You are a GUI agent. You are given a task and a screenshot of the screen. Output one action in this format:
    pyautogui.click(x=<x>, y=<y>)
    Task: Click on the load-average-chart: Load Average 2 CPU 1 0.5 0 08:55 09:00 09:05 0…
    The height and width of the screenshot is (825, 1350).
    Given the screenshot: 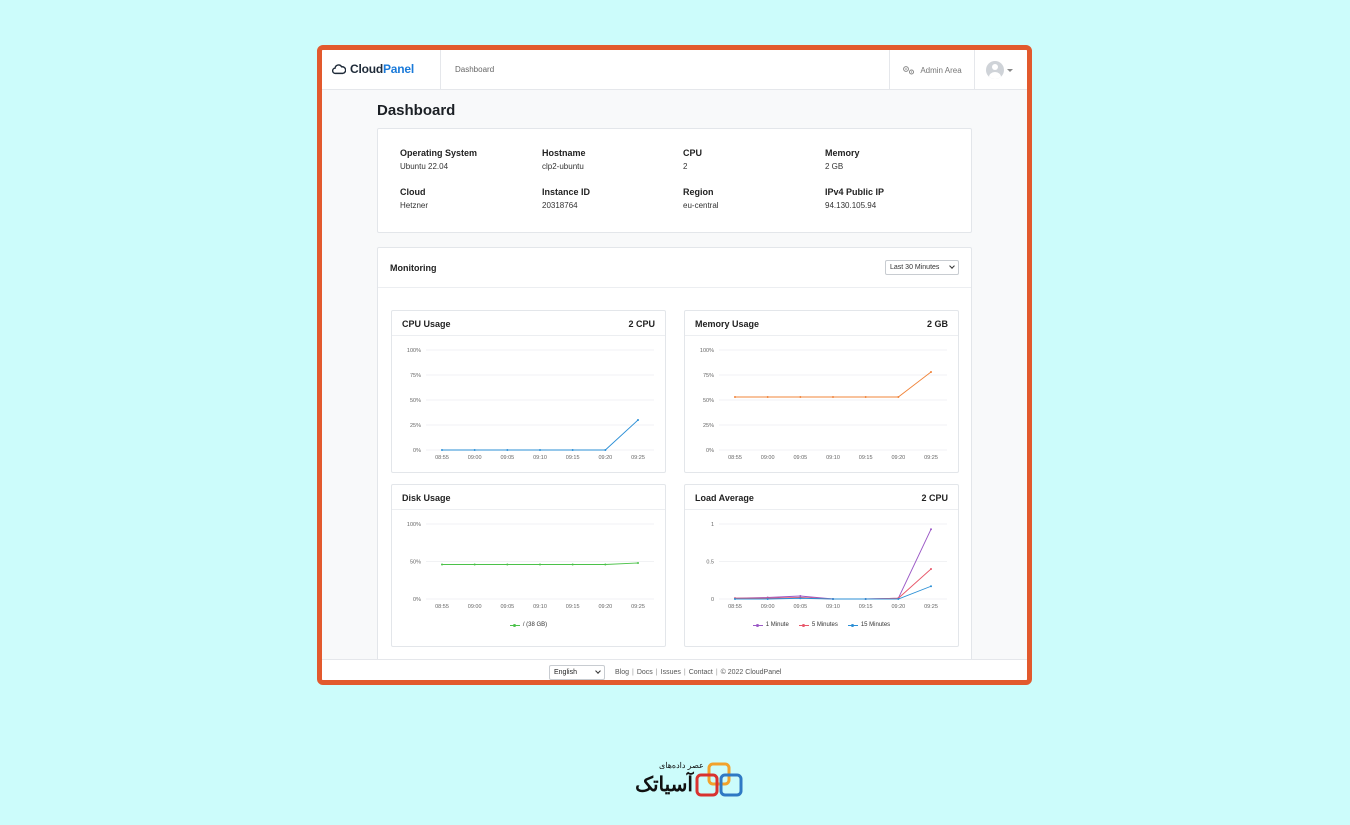 What is the action you would take?
    pyautogui.click(x=821, y=565)
    